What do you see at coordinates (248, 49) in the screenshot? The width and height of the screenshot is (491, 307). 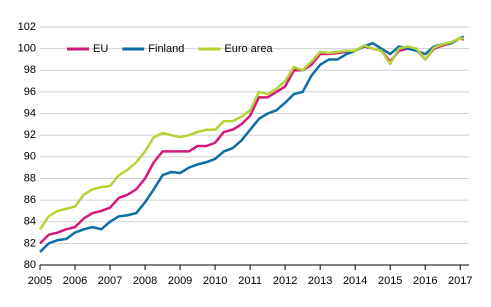 I see `legend-label: Euro area` at bounding box center [248, 49].